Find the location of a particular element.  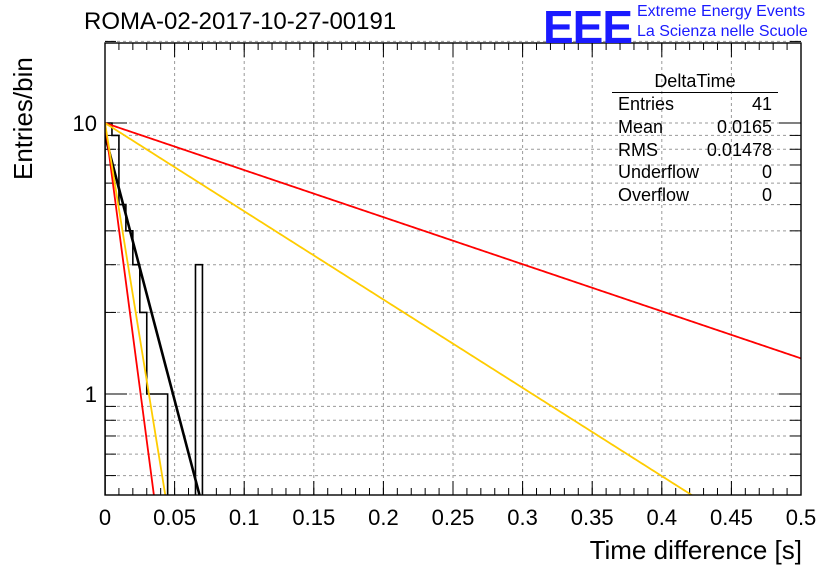

stats-label: Underflow is located at coordinates (659, 172).